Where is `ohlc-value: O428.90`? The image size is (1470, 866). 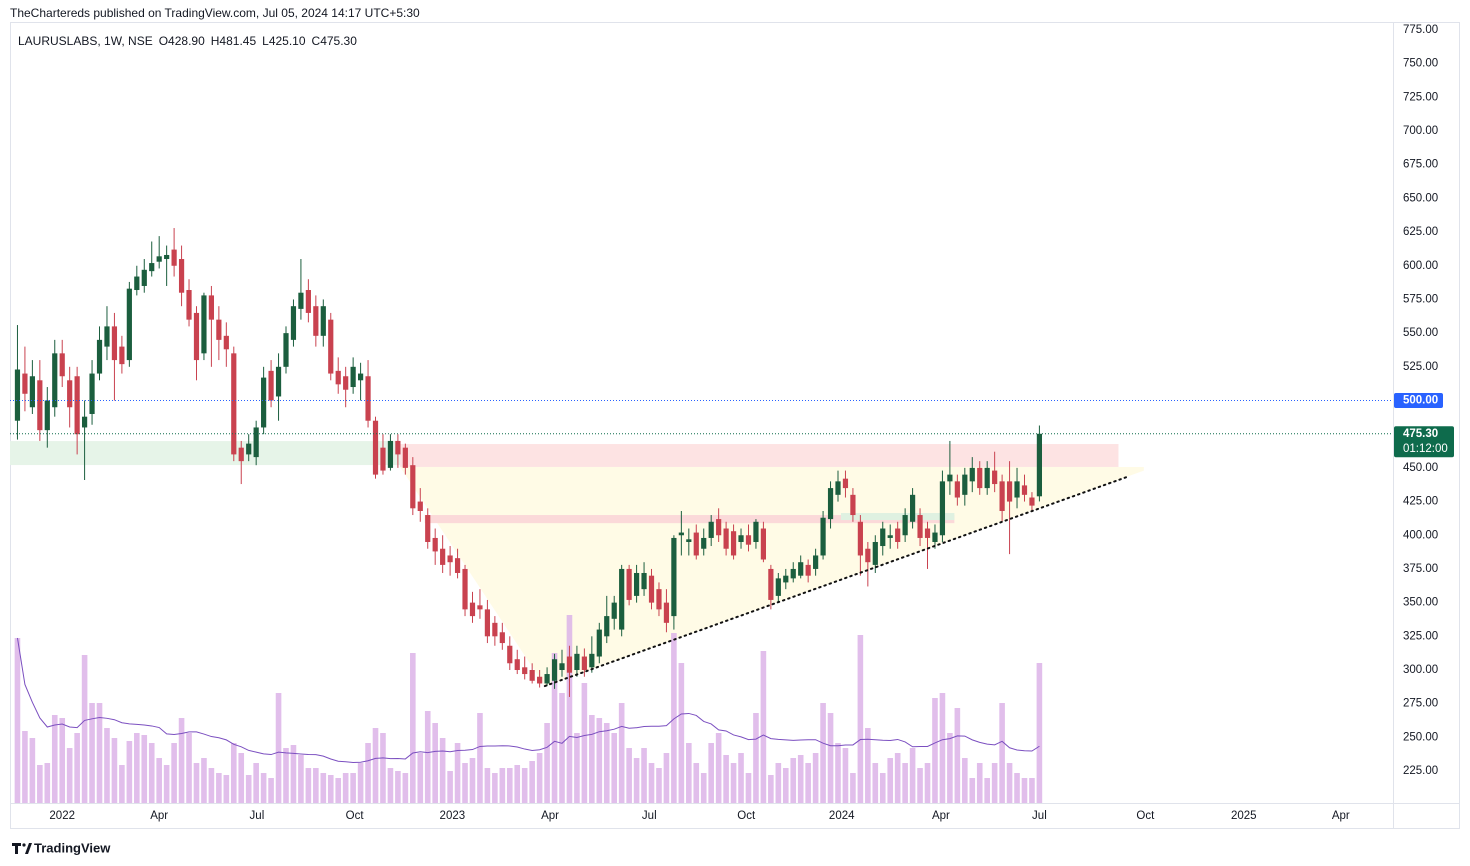
ohlc-value: O428.90 is located at coordinates (182, 41).